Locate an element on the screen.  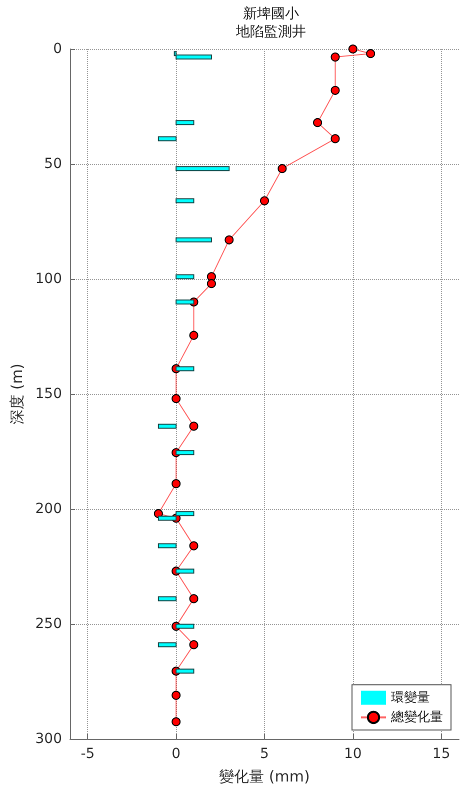
chart-subtitle: 地陷監測井 is located at coordinates (270, 32).